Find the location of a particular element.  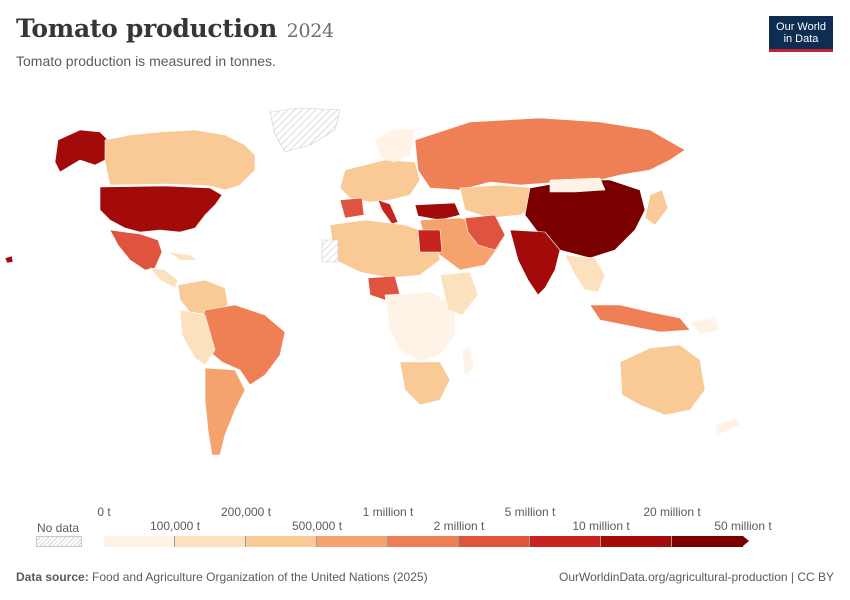

region-hawaii is located at coordinates (9, 259).